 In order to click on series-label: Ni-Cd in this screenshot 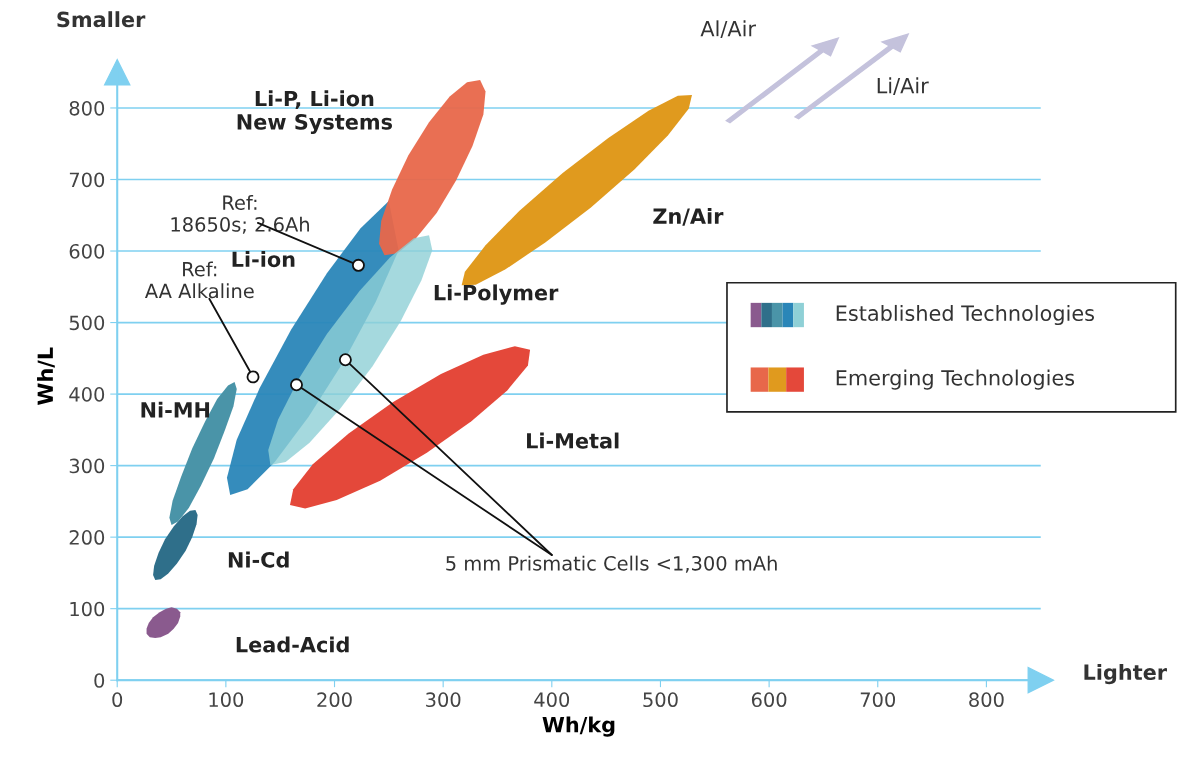, I will do `click(258, 559)`.